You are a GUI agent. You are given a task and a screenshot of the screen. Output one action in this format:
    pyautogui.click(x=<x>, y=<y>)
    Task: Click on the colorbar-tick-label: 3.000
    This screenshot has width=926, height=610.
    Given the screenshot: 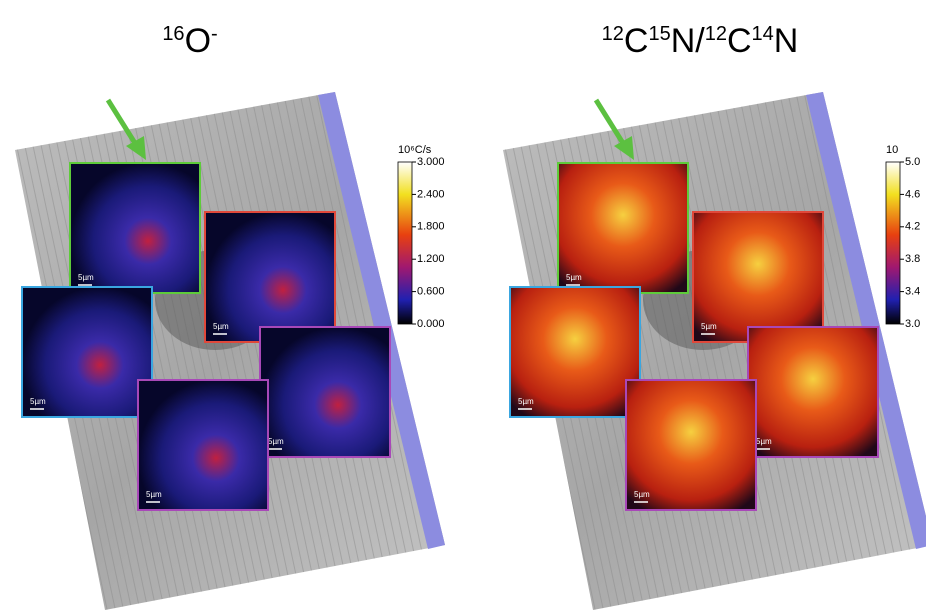 What is the action you would take?
    pyautogui.click(x=431, y=162)
    